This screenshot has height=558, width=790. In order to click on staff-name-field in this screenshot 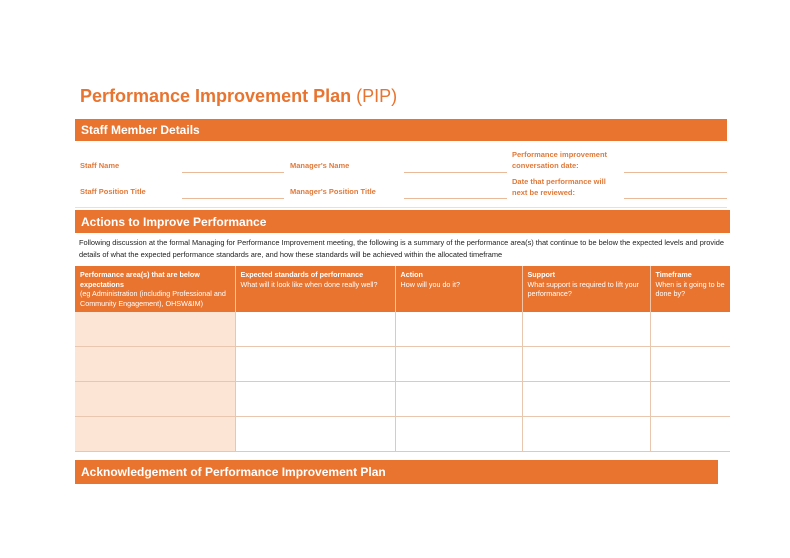, I will do `click(233, 172)`.